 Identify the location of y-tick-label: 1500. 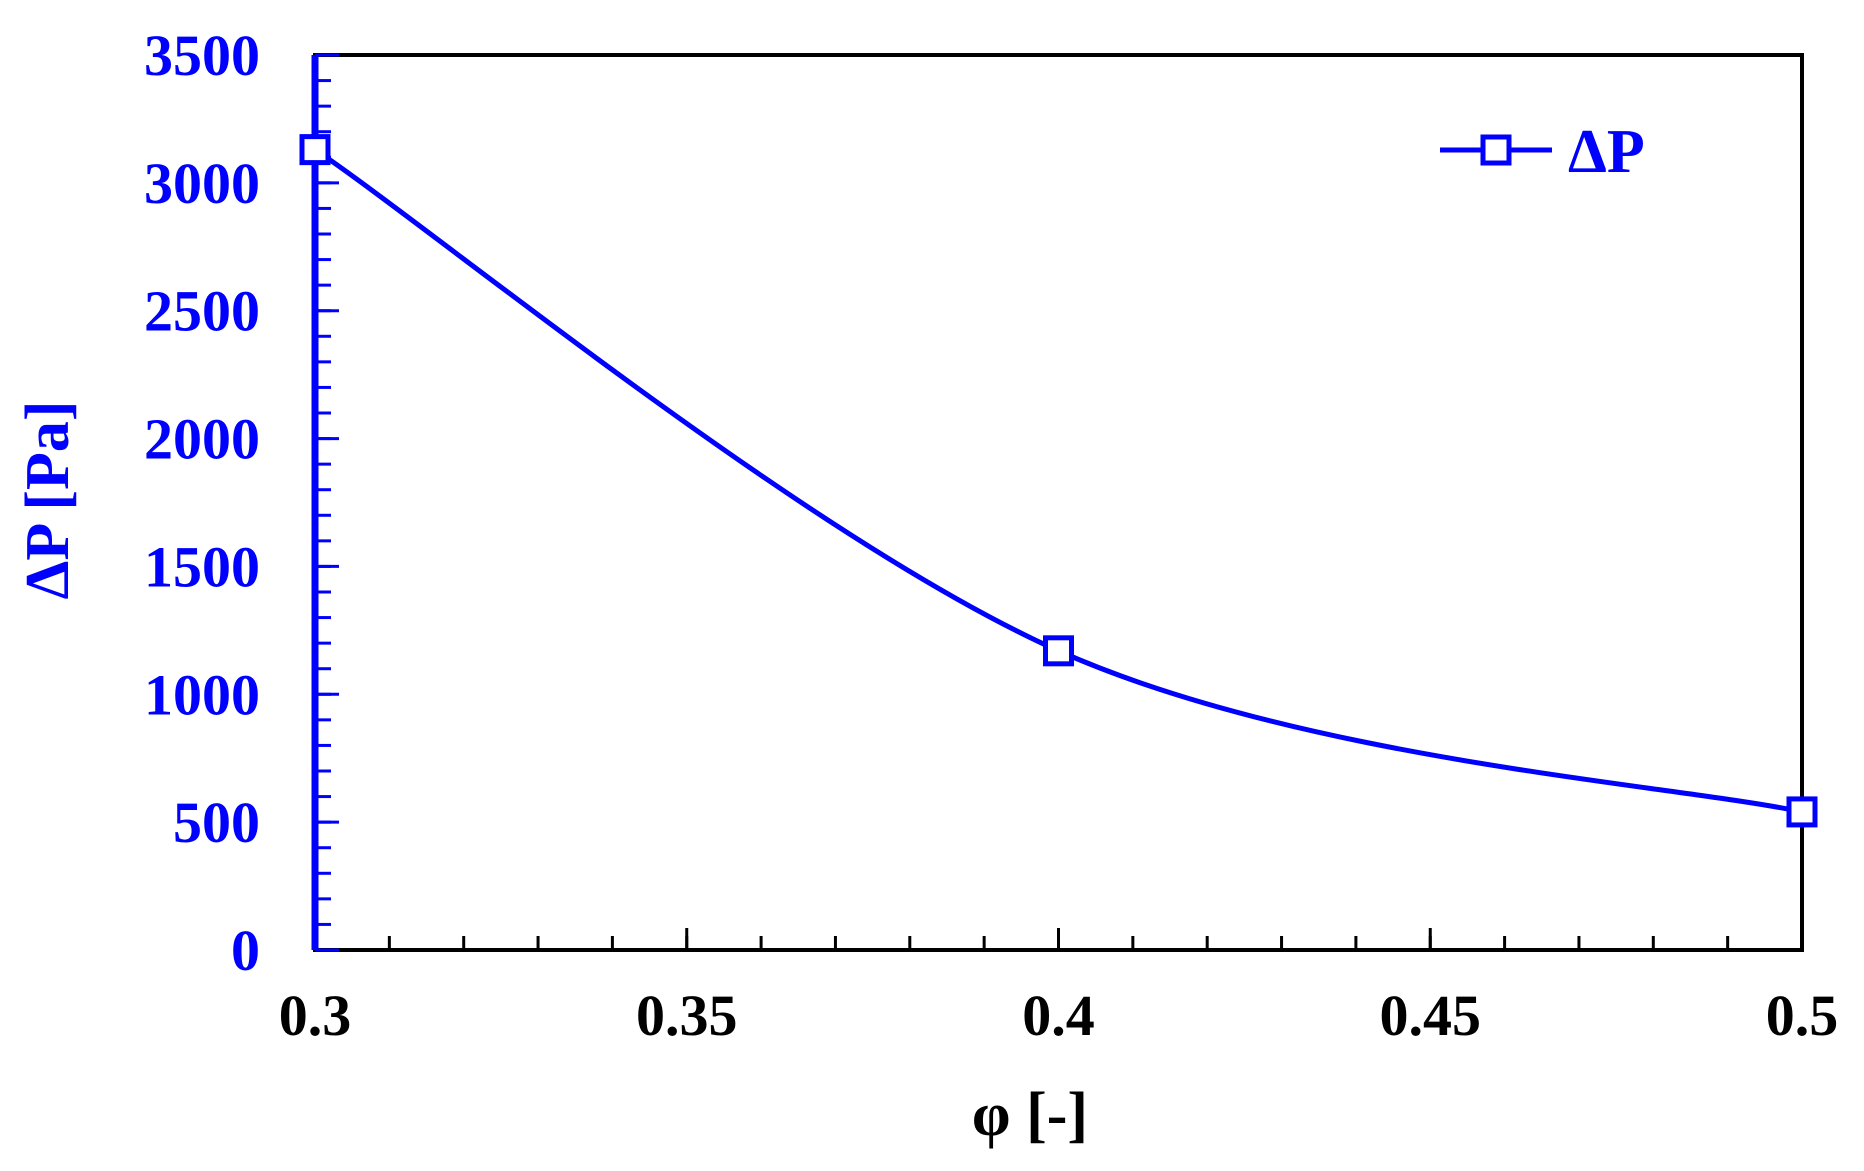
(202, 566).